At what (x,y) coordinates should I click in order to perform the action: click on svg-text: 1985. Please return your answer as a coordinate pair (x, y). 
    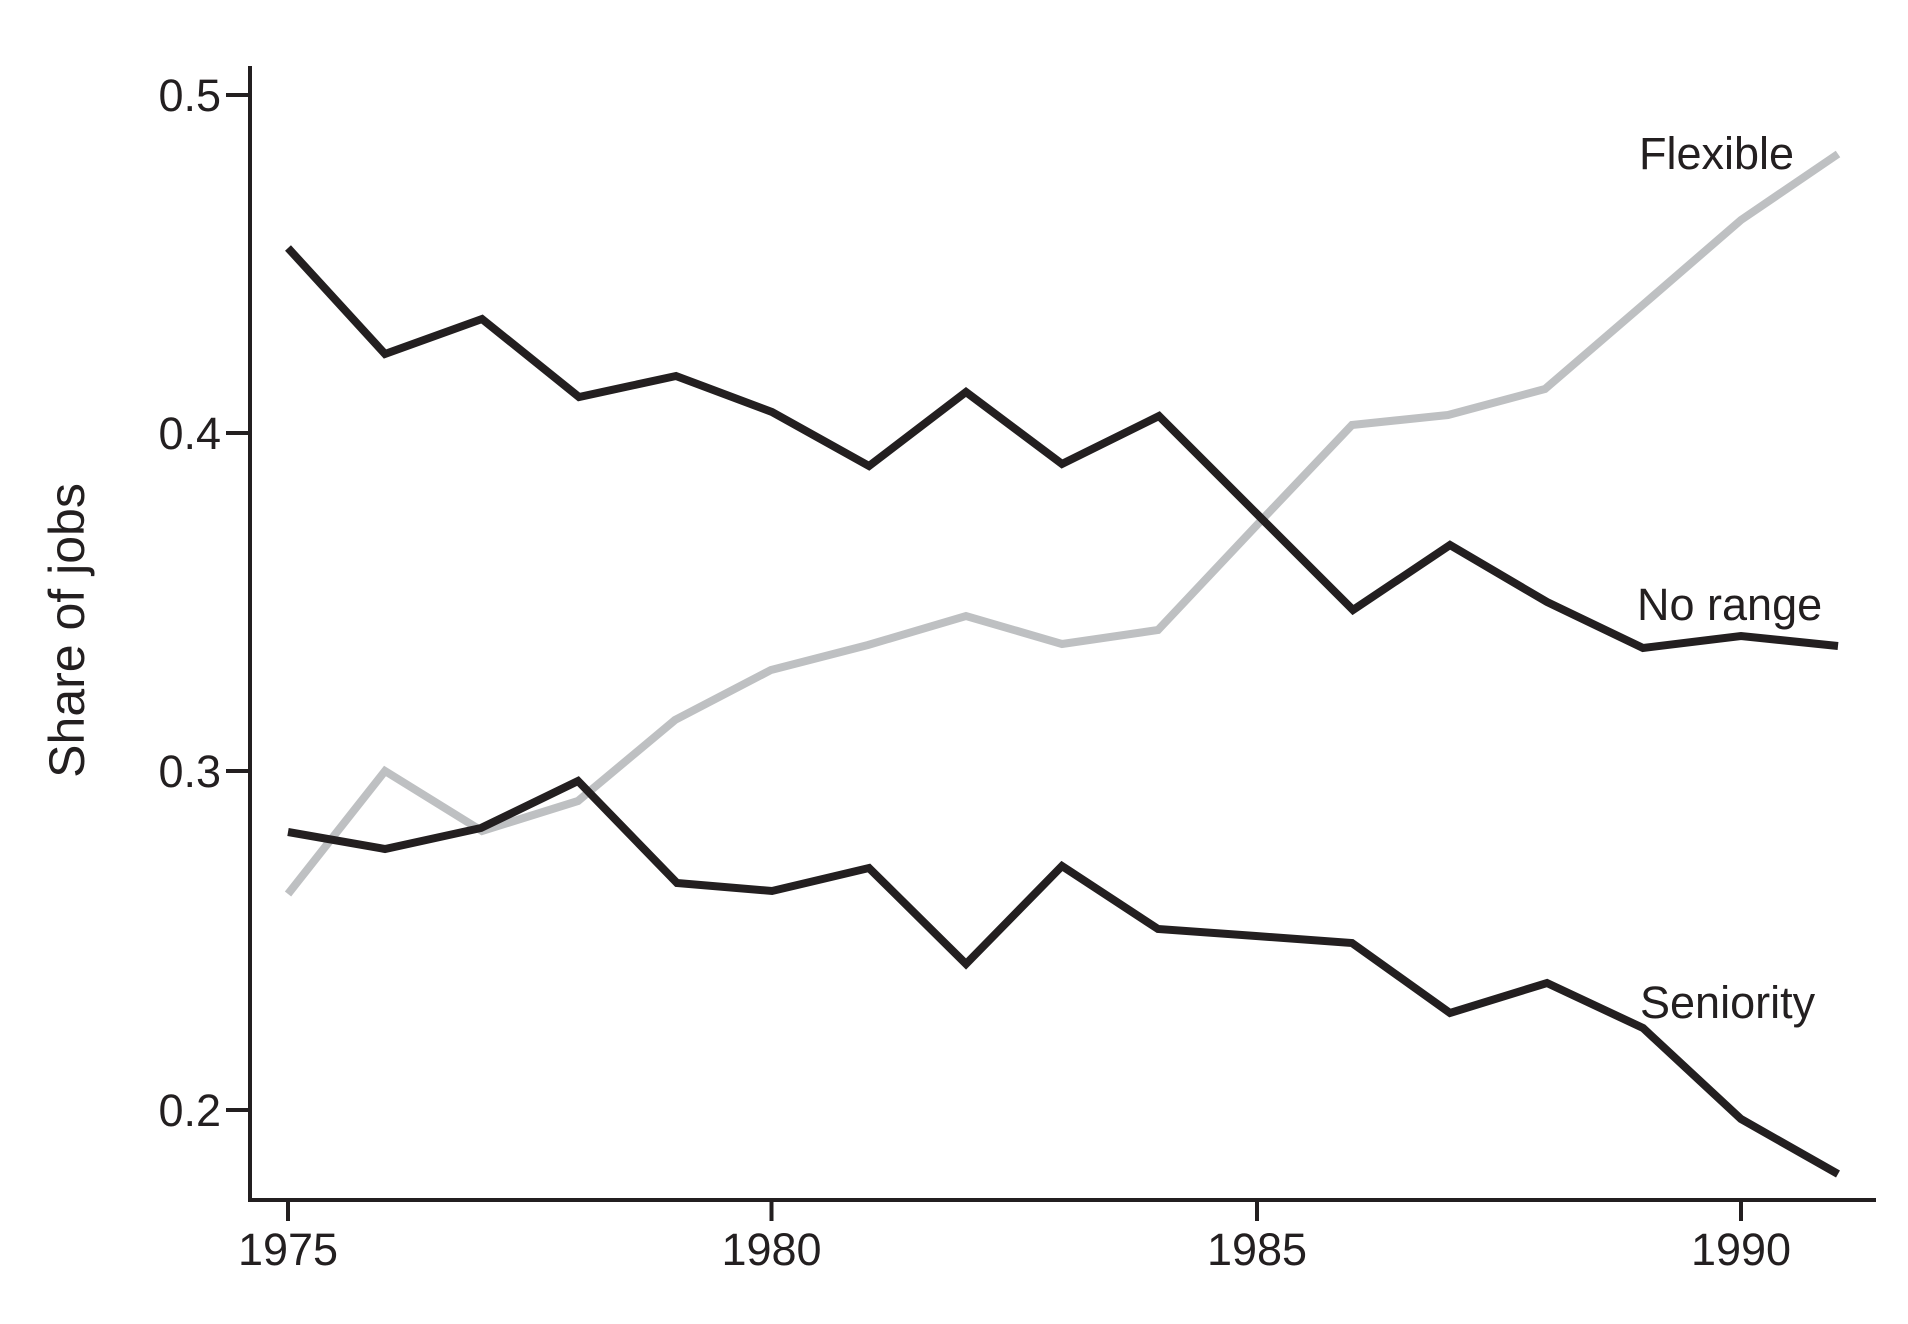
    Looking at the image, I should click on (1257, 1249).